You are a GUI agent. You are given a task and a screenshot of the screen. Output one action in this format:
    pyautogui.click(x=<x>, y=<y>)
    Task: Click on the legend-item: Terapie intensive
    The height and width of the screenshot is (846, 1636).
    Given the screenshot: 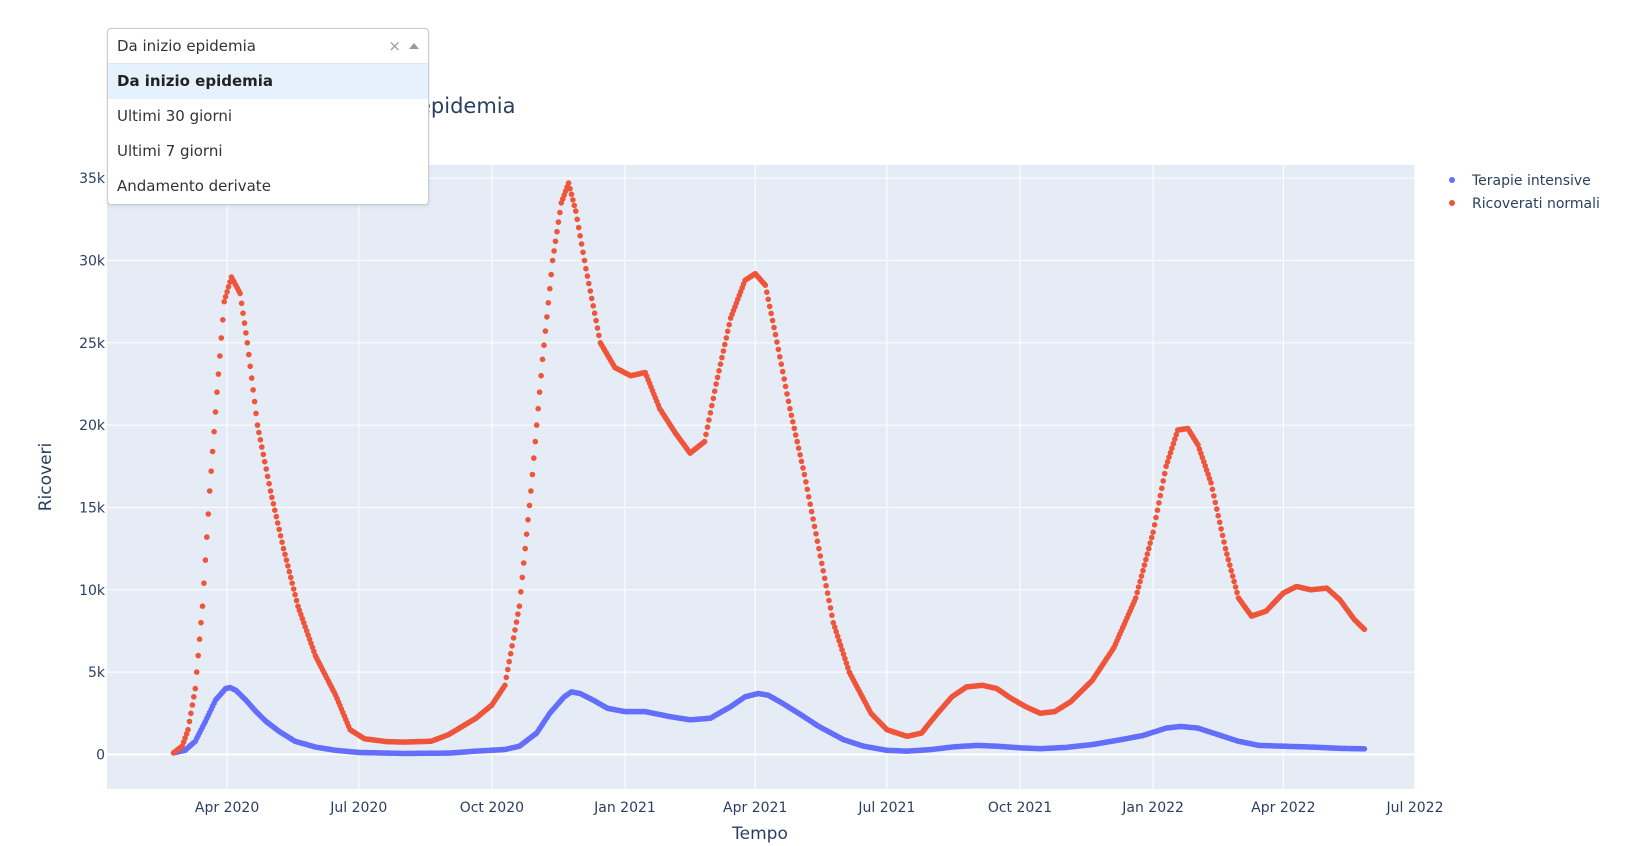 What is the action you would take?
    pyautogui.click(x=1520, y=181)
    